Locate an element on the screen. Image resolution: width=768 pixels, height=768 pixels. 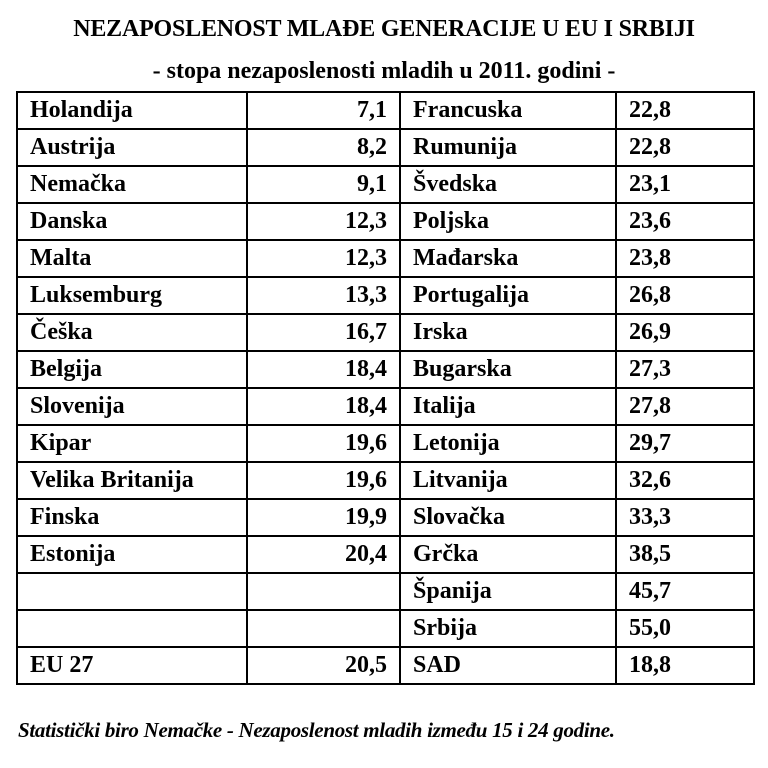
table-row: Srbija 55,0 is located at coordinates (385, 628).